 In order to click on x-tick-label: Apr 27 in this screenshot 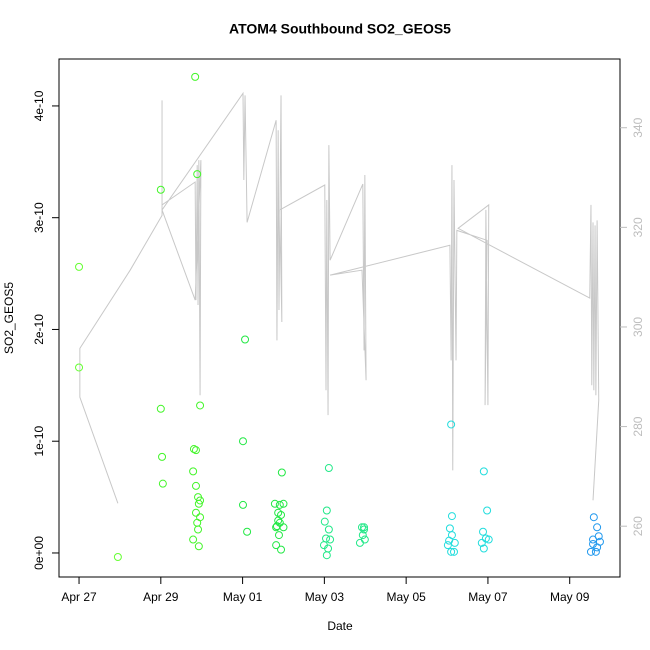, I will do `click(79, 597)`.